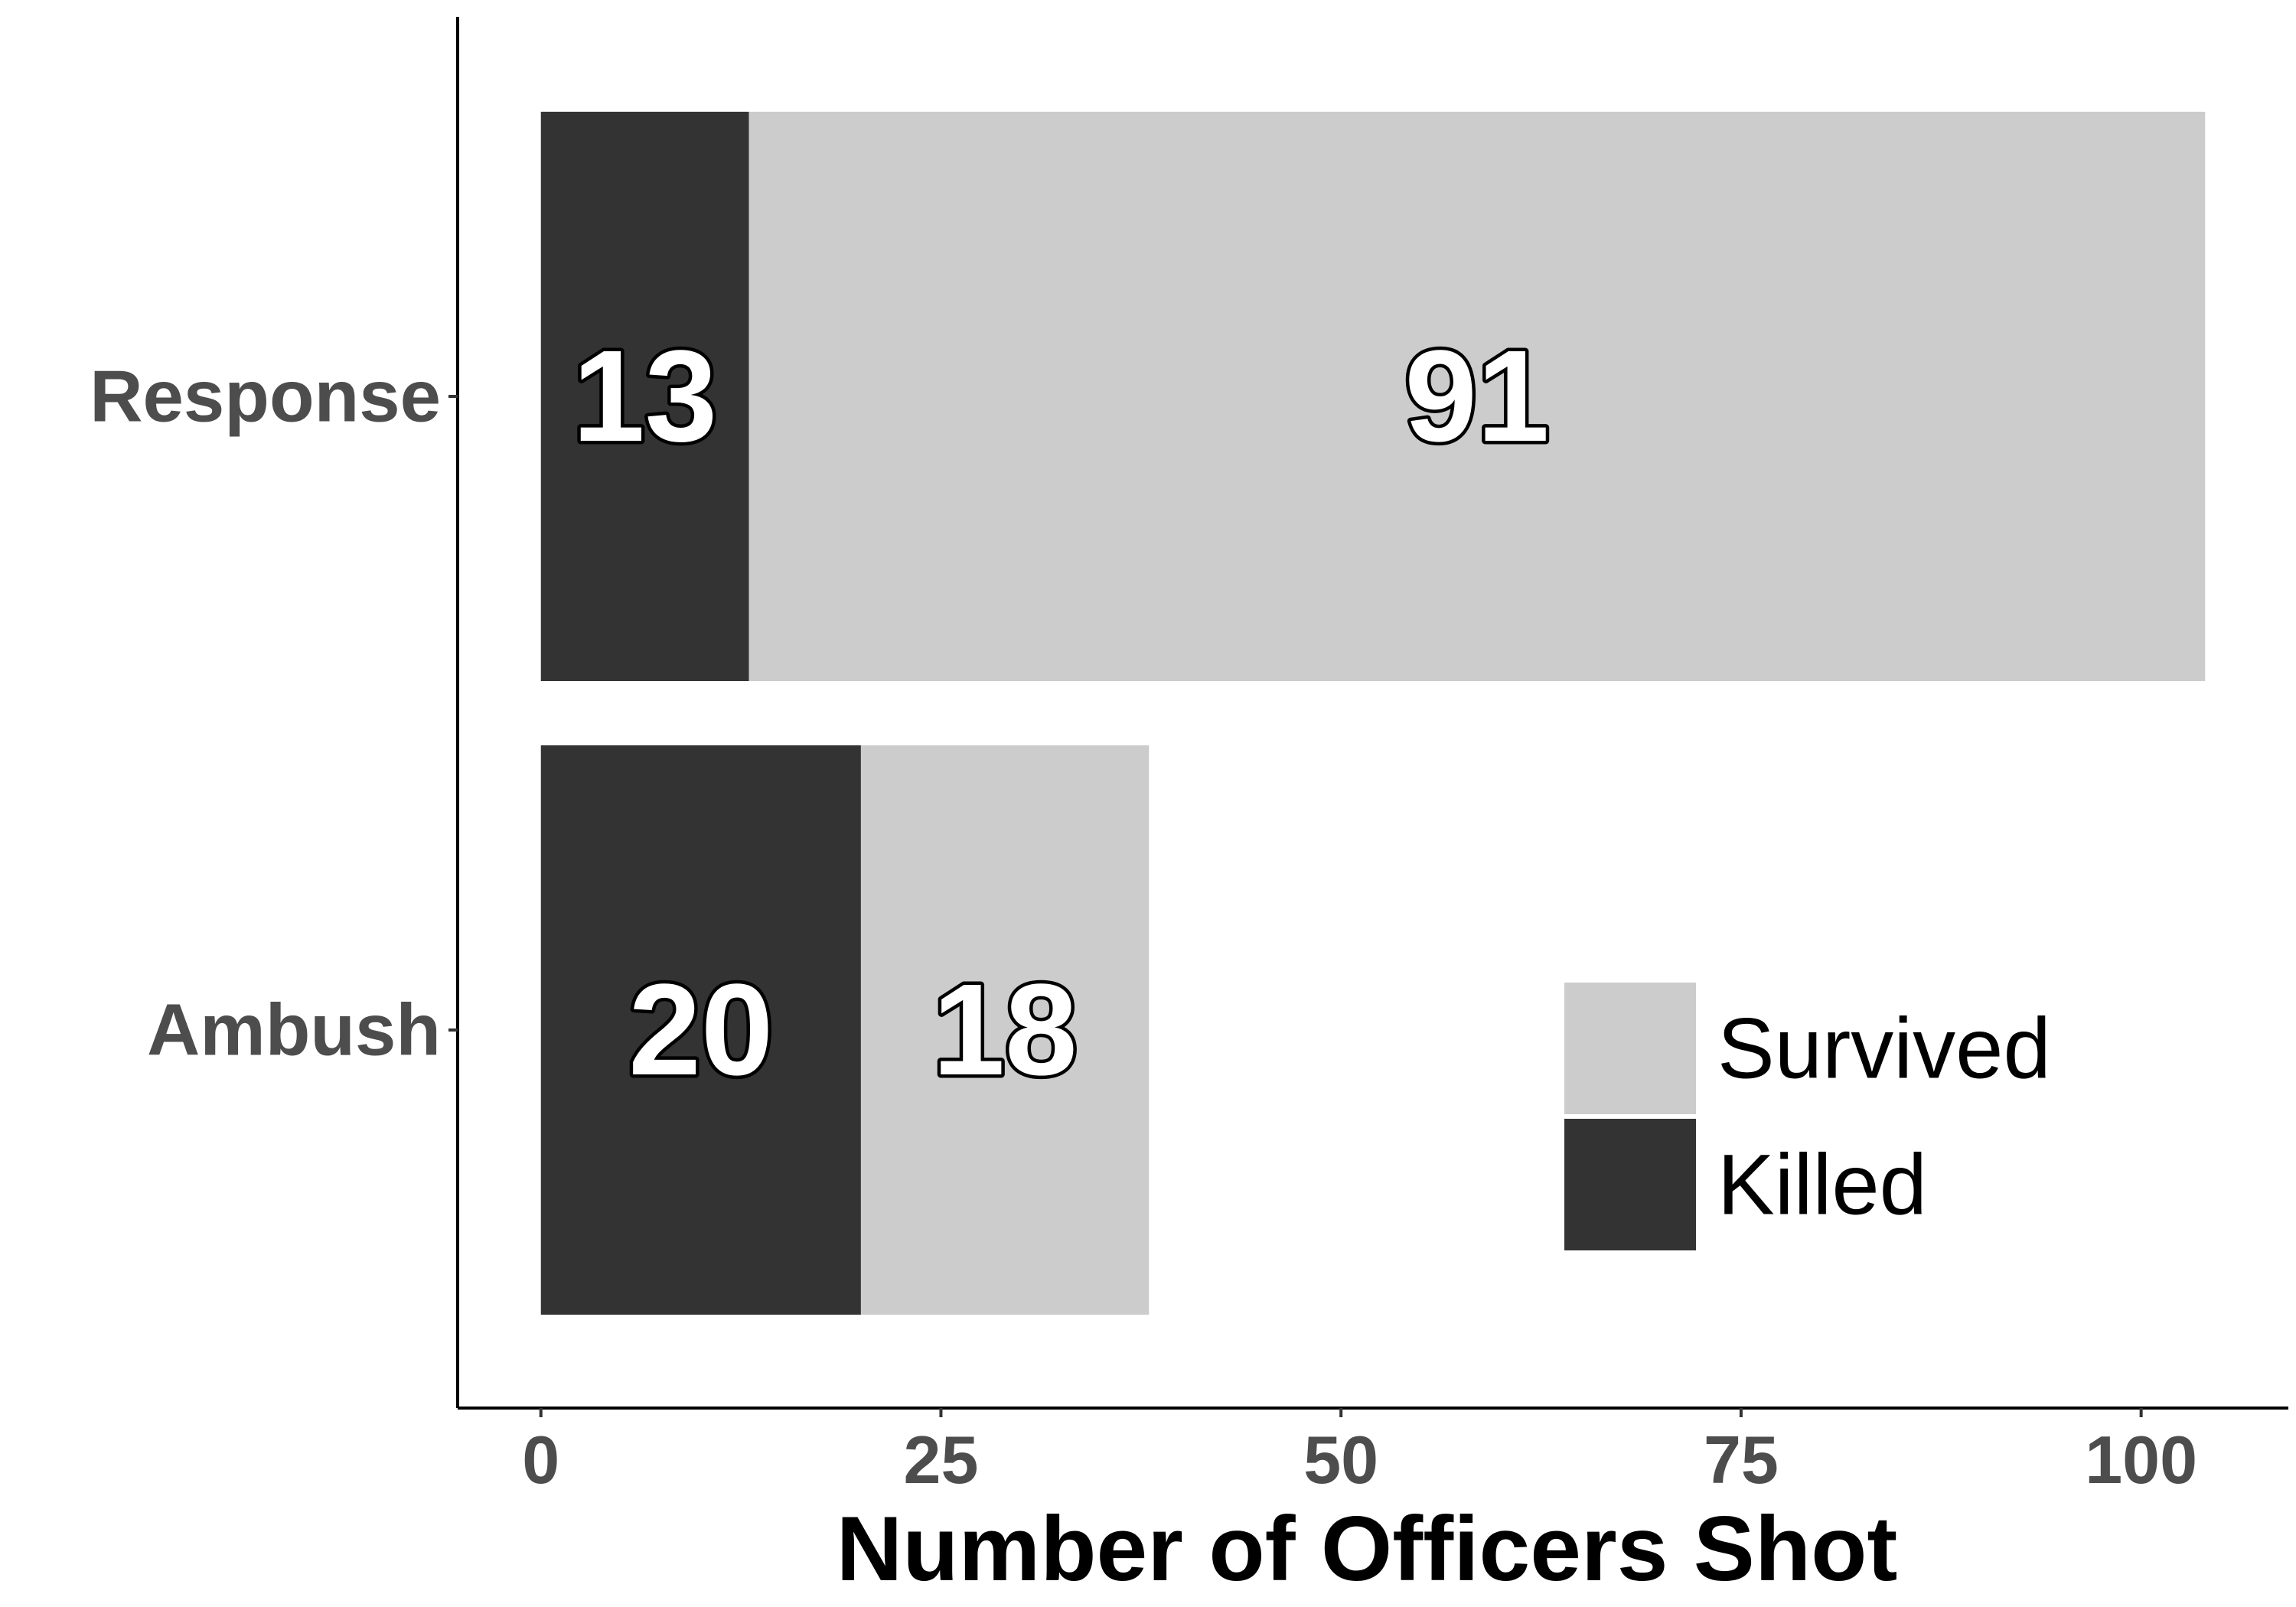 This screenshot has width=2296, height=1607. What do you see at coordinates (1340, 1460) in the screenshot?
I see `x-tick-label-50: 50` at bounding box center [1340, 1460].